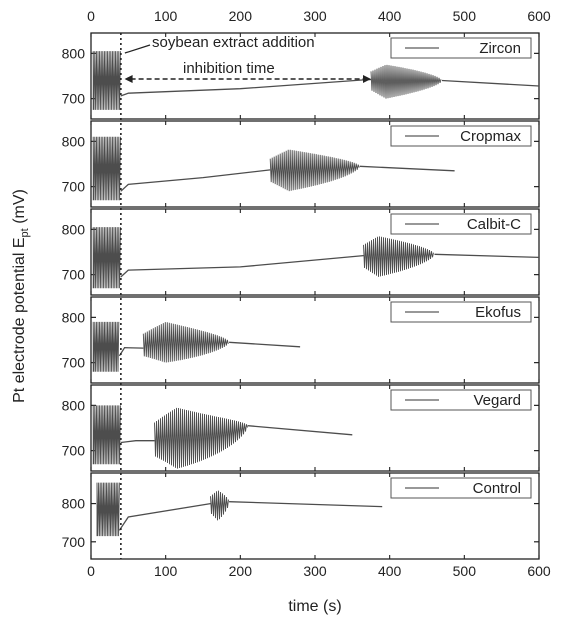 This screenshot has width=561, height=617. I want to click on legend-label: Control, so click(497, 488).